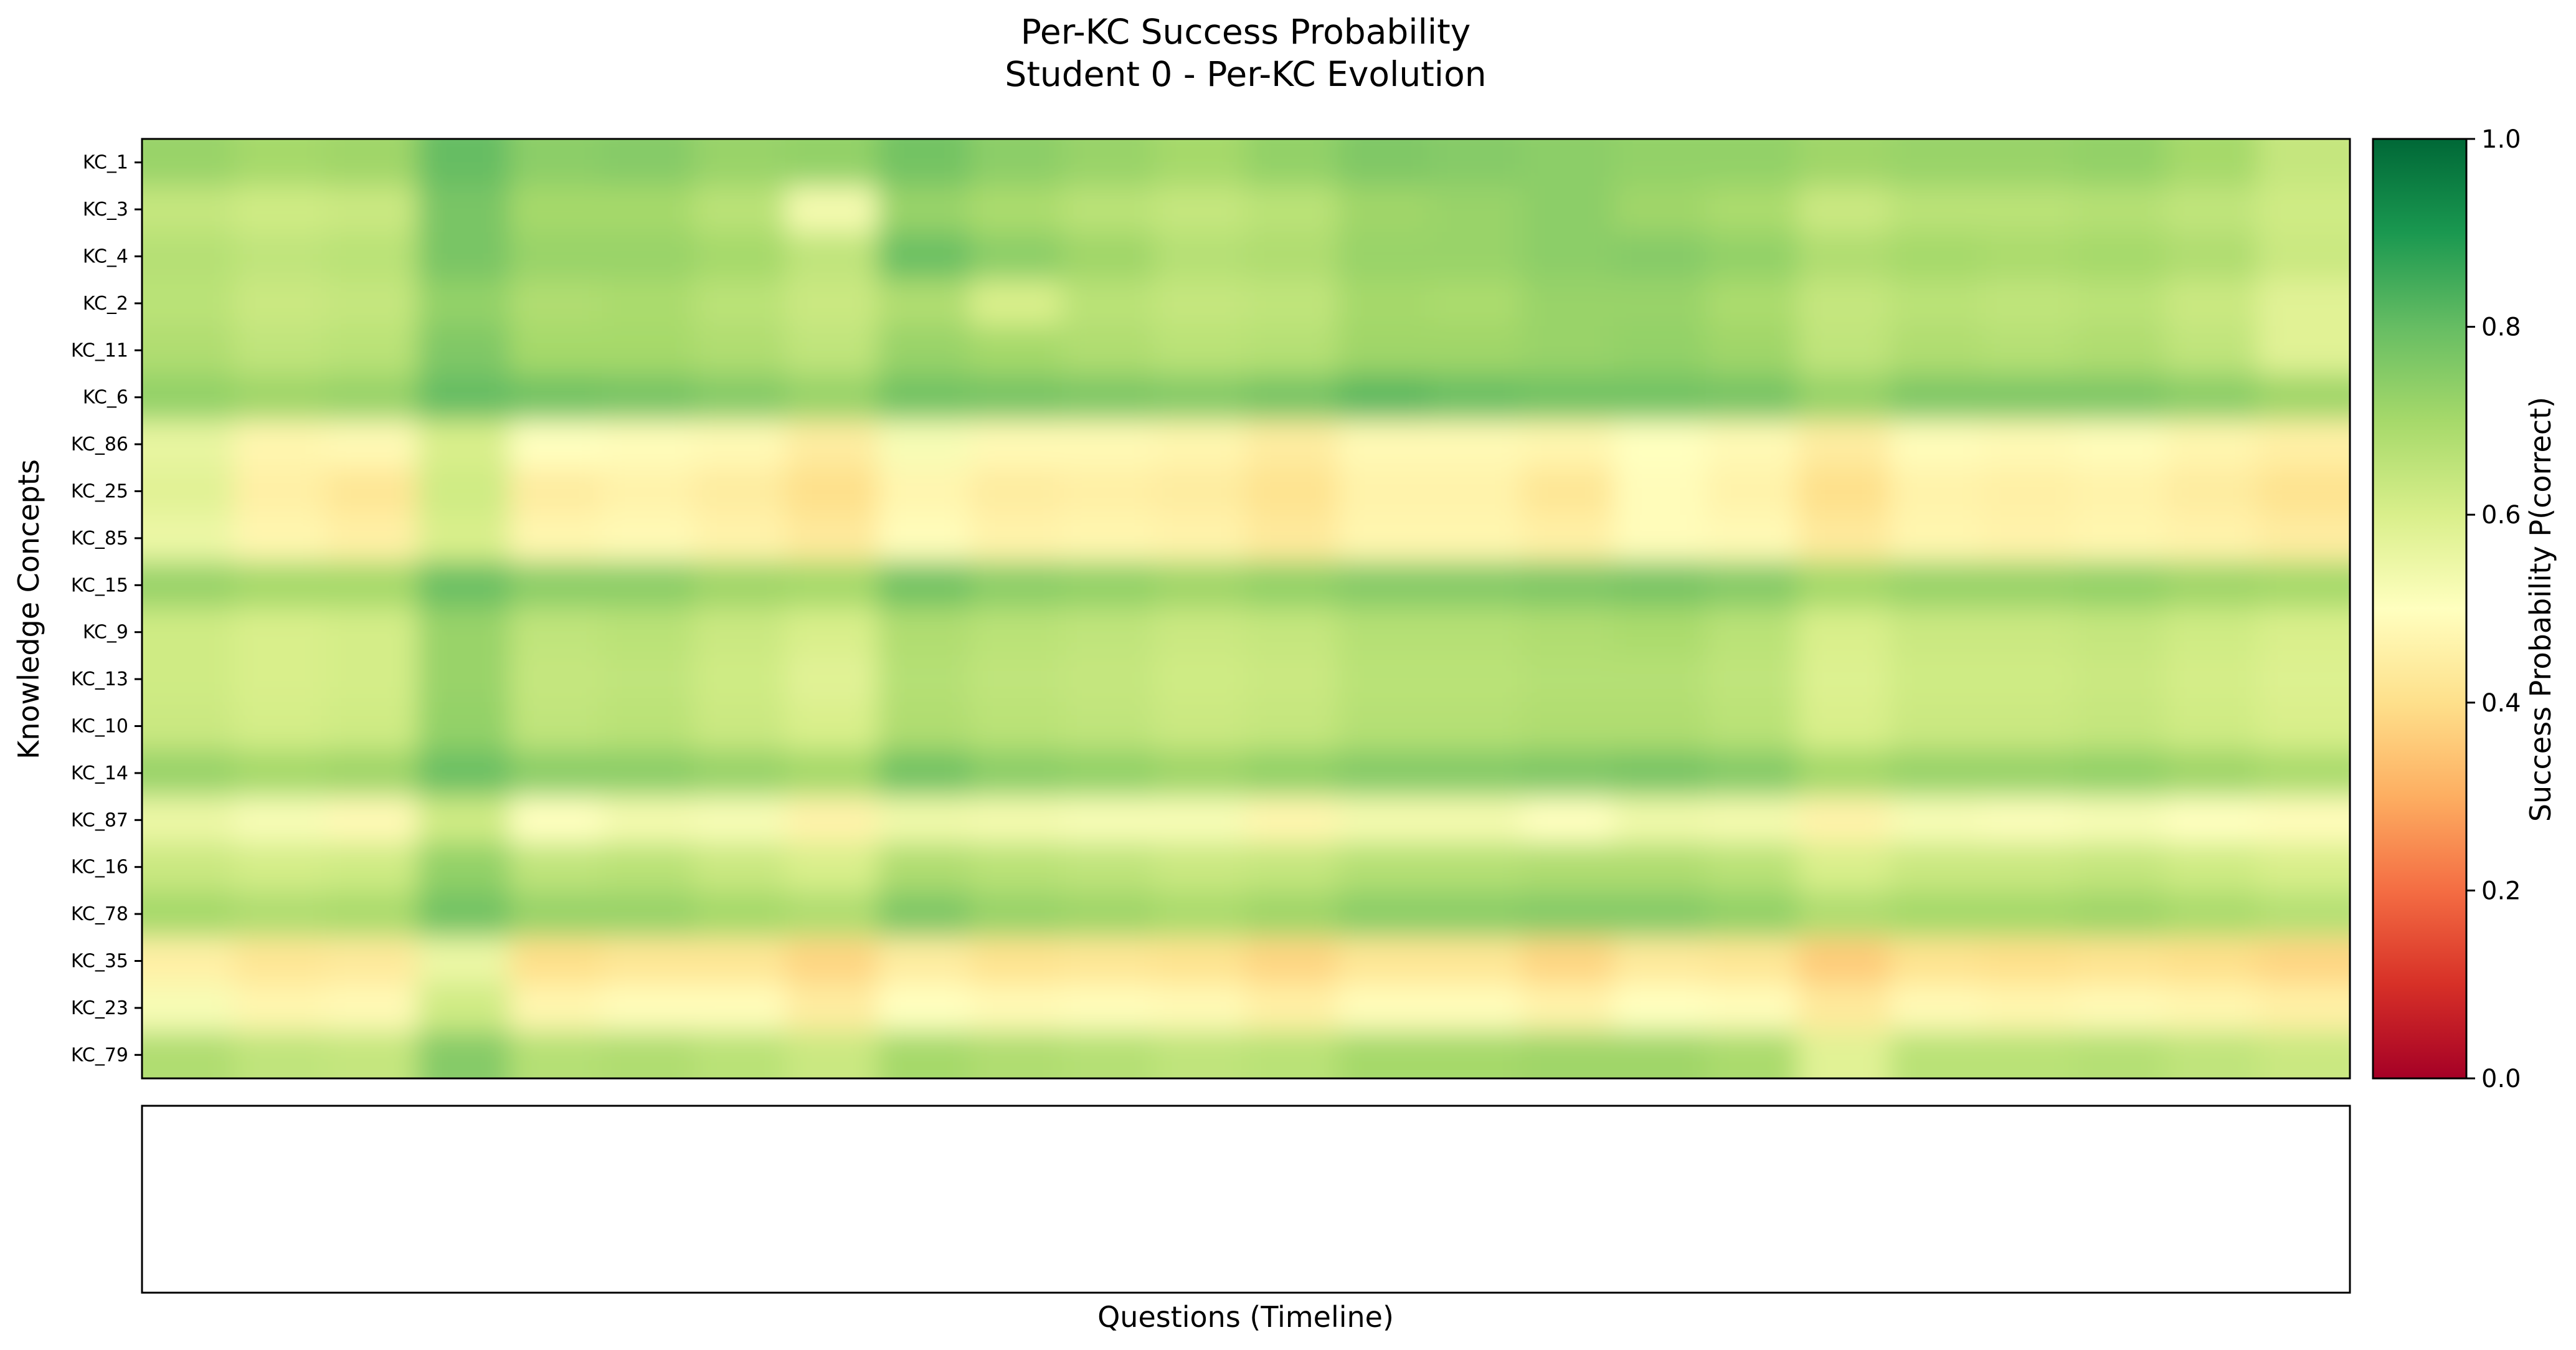  I want to click on chart-subtitle: Student 0 - Per-KC Evolution, so click(1246, 74).